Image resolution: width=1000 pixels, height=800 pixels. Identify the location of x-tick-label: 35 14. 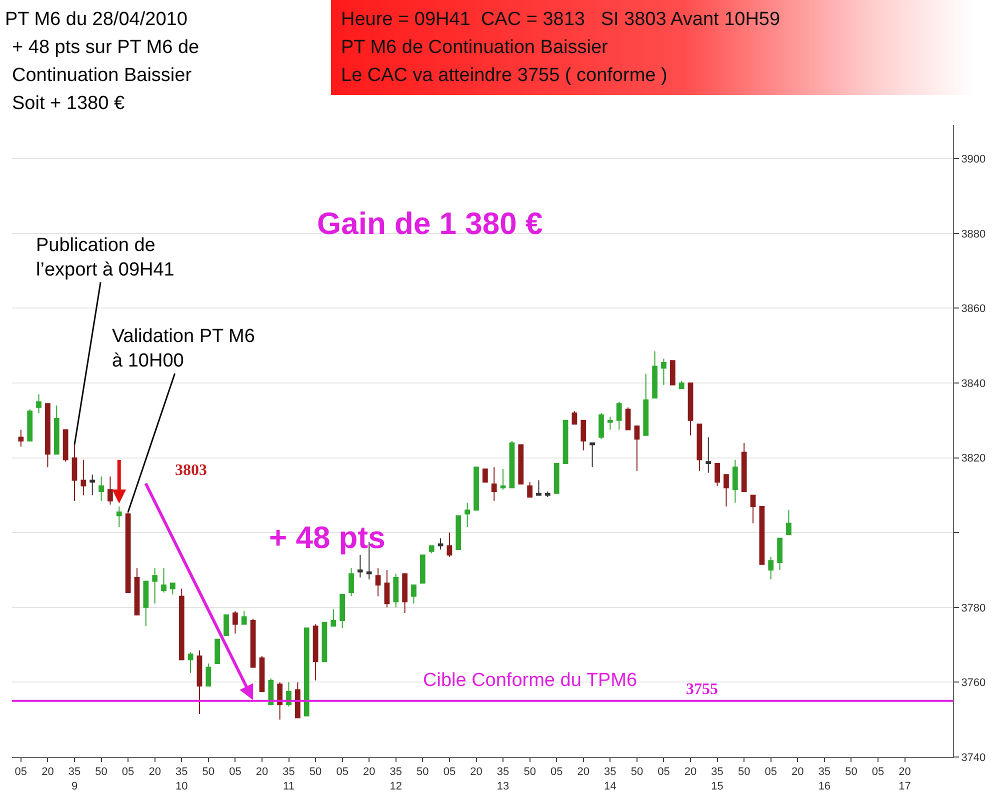
(610, 779).